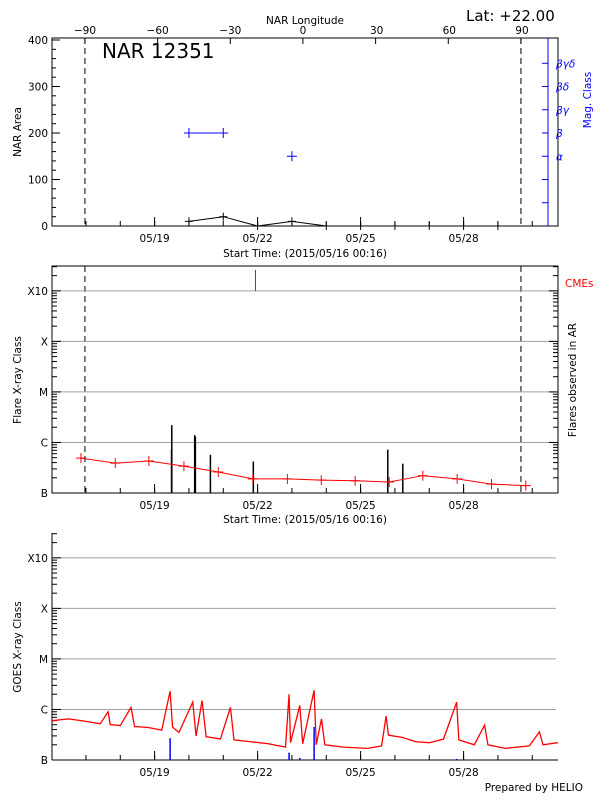 This screenshot has height=800, width=600. What do you see at coordinates (43, 660) in the screenshot?
I see `panel3-class-label: M` at bounding box center [43, 660].